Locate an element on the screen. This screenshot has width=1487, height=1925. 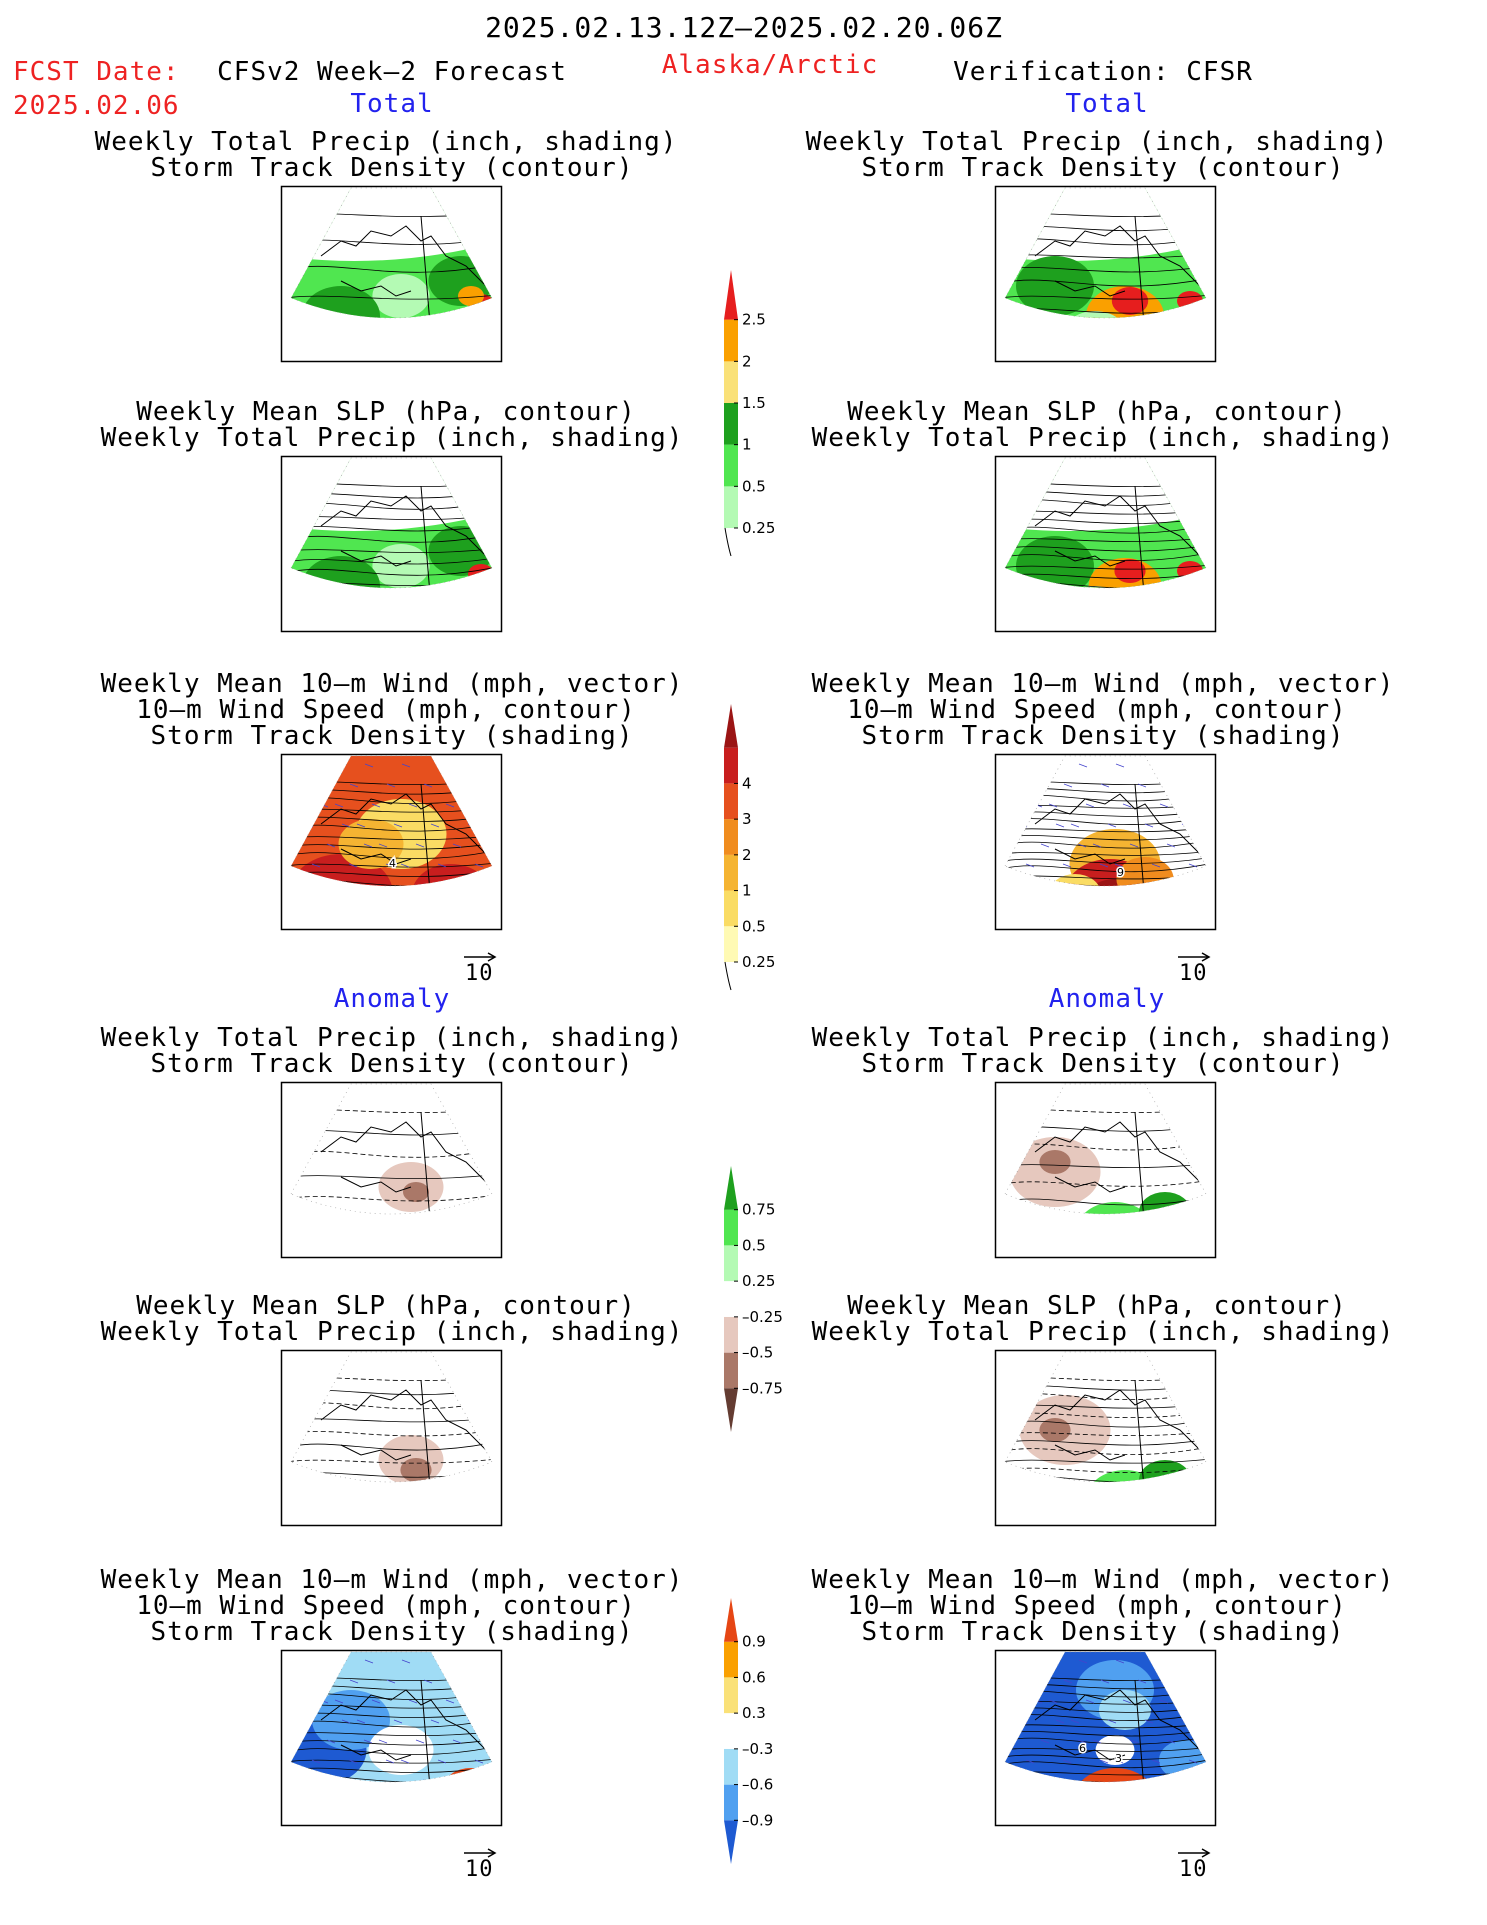
vf-total-slp-title-2: Weekly Total Precip (inch, shading) is located at coordinates (1103, 438).